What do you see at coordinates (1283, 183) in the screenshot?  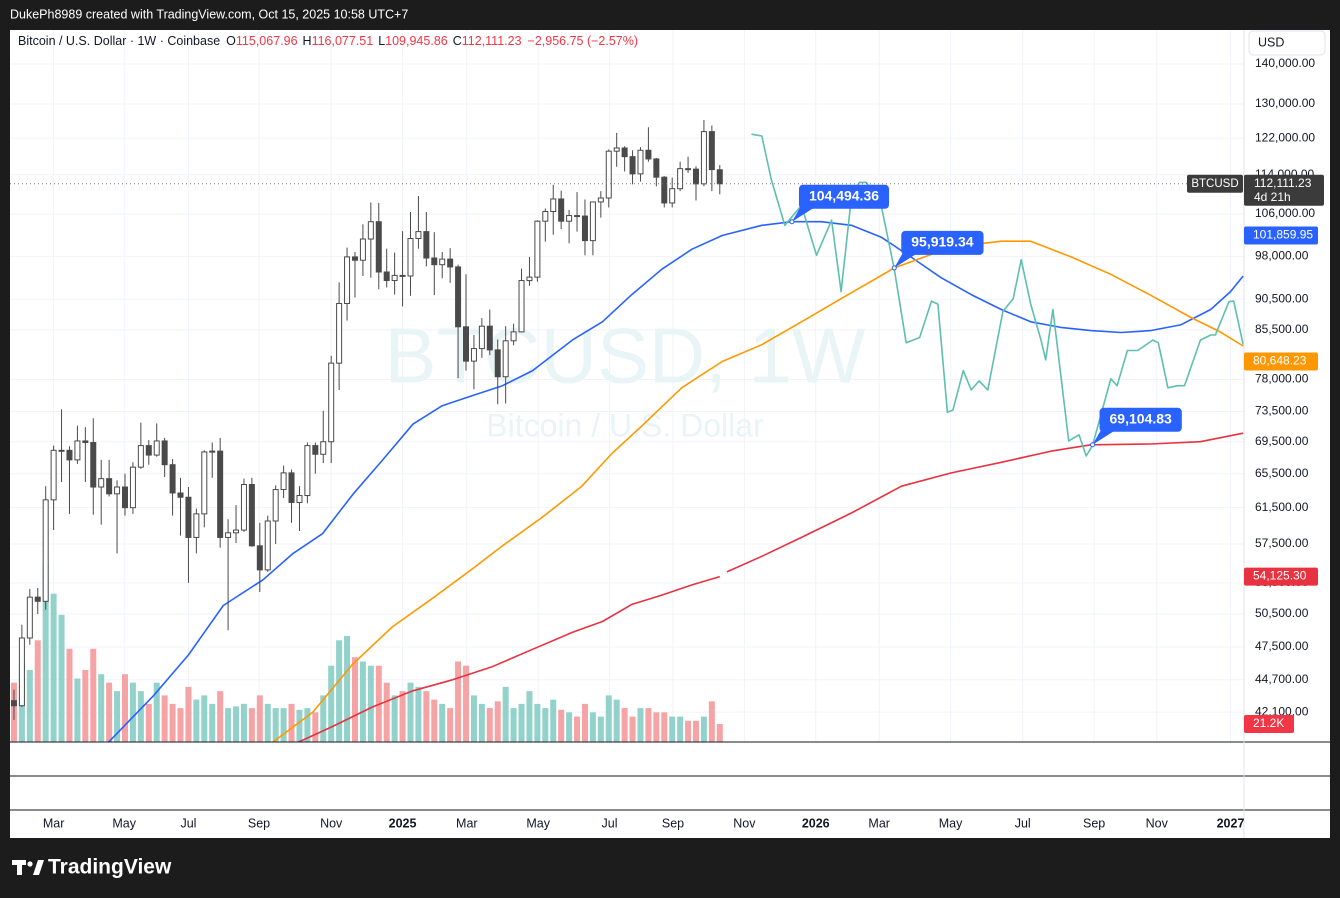 I see `price-label: 112,111.23` at bounding box center [1283, 183].